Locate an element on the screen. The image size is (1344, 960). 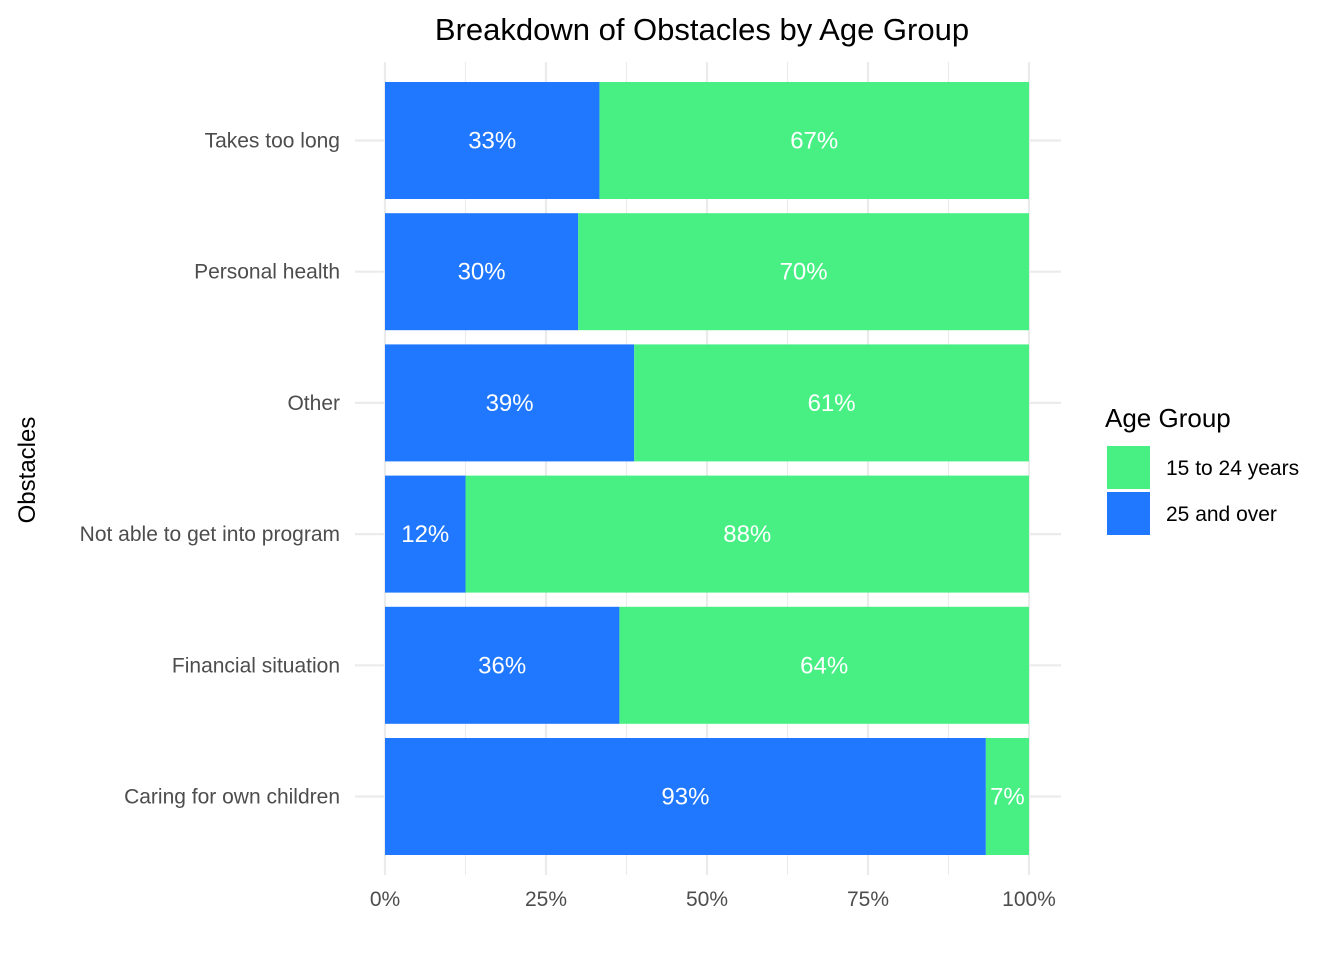
y-tick-label: Financial situation is located at coordinates (256, 665).